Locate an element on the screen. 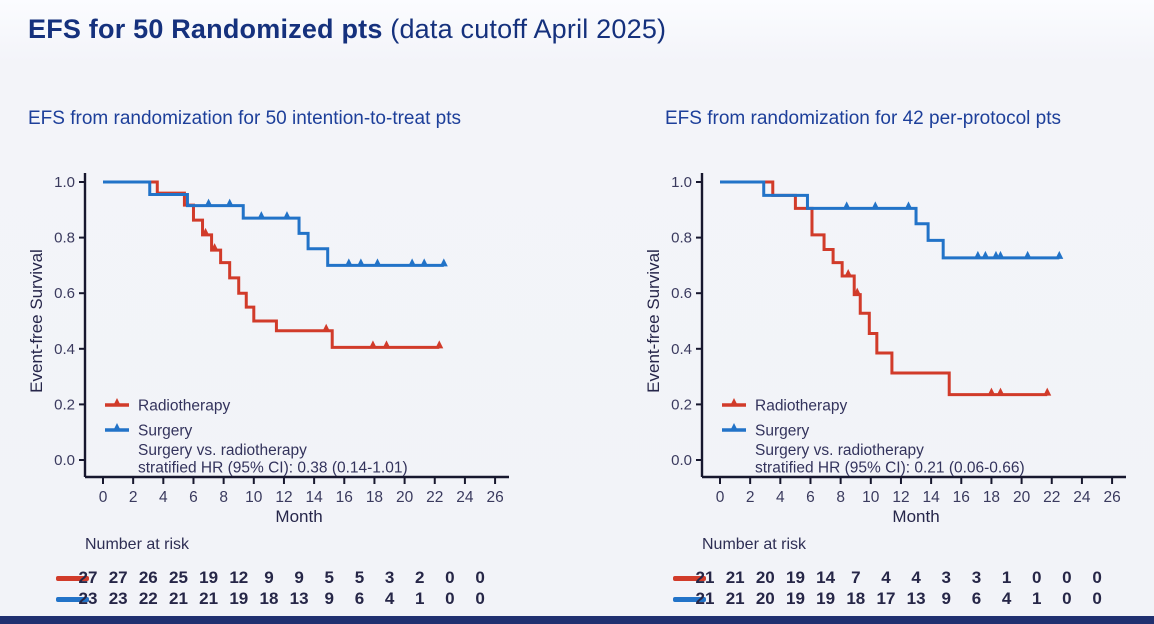 The image size is (1154, 624). x-axis-title: Month is located at coordinates (915, 516).